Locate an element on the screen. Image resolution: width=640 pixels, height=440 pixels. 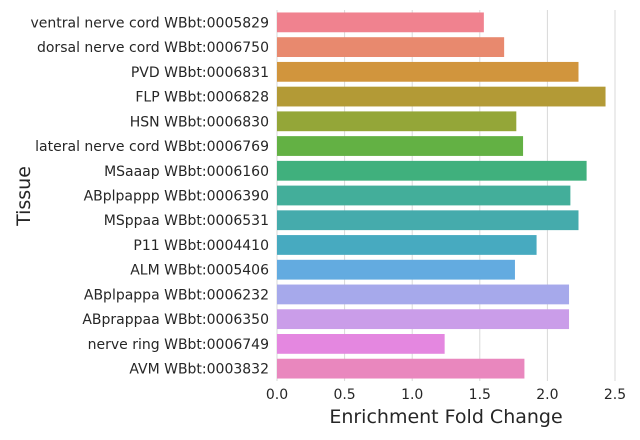
x-tick-label: 1.0 is located at coordinates (412, 395).